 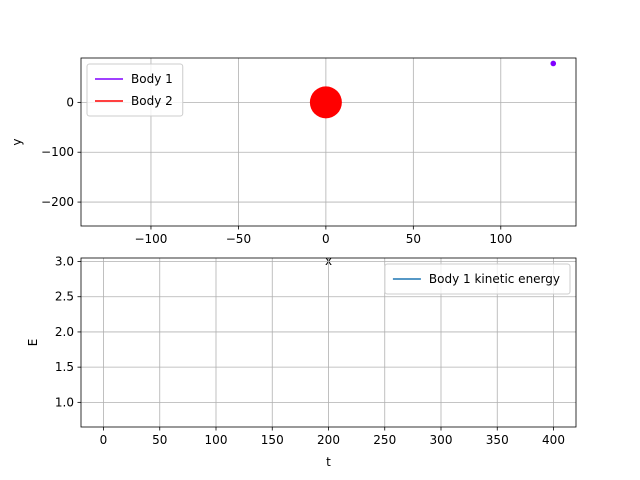 What do you see at coordinates (33, 343) in the screenshot?
I see `energy-y-axis-label: E` at bounding box center [33, 343].